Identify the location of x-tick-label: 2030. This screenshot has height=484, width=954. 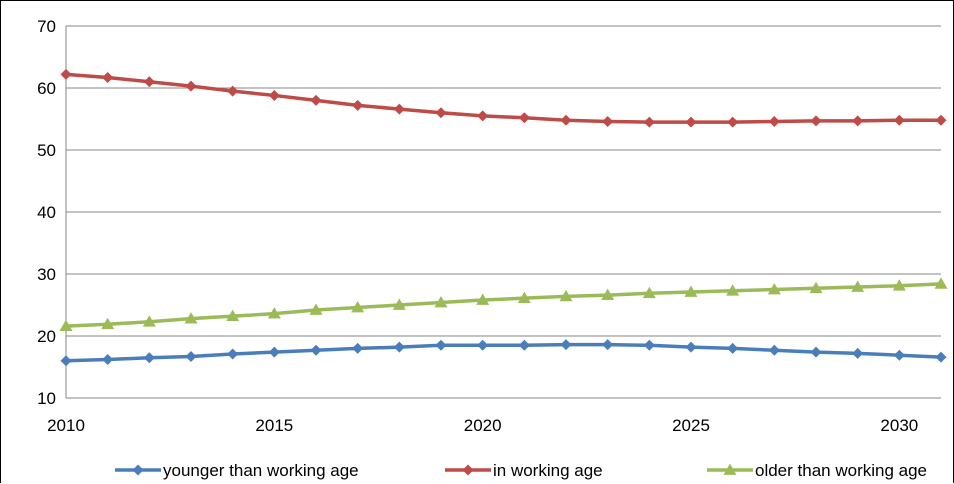
(899, 425).